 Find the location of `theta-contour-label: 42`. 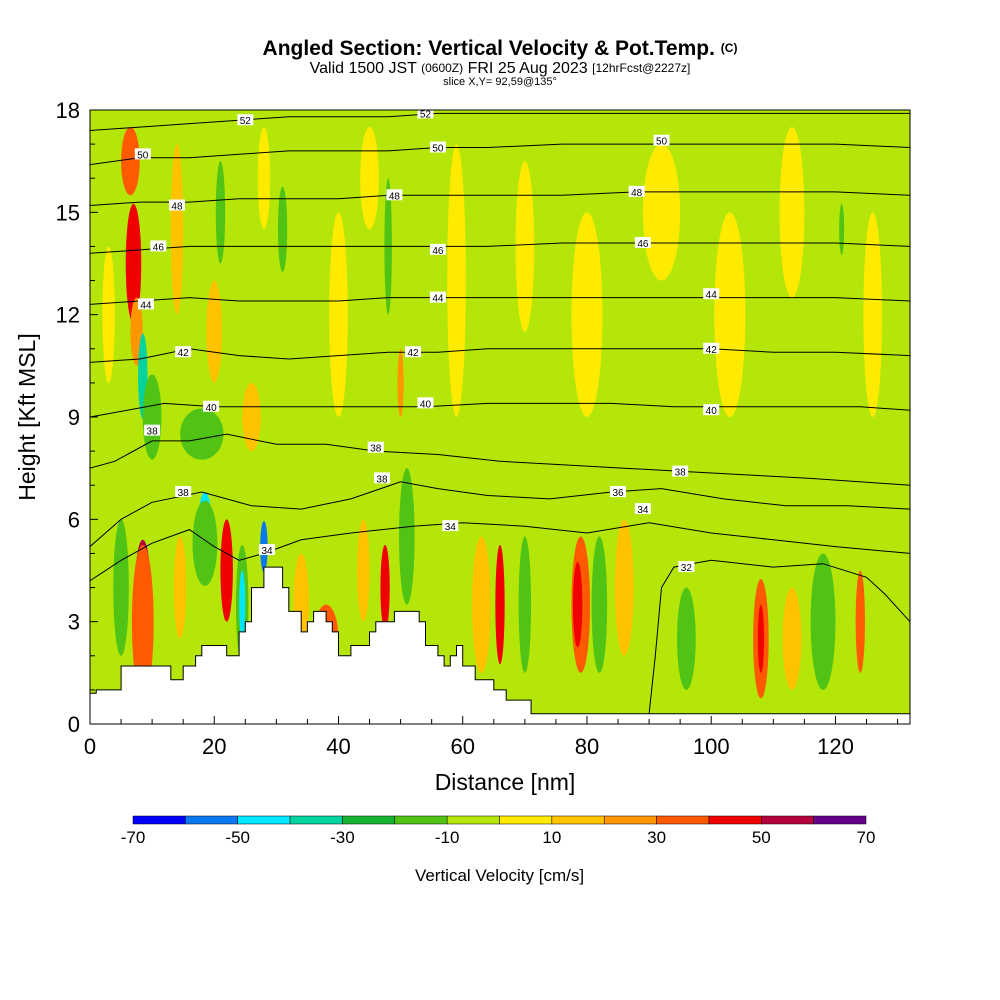

theta-contour-label: 42 is located at coordinates (184, 353).